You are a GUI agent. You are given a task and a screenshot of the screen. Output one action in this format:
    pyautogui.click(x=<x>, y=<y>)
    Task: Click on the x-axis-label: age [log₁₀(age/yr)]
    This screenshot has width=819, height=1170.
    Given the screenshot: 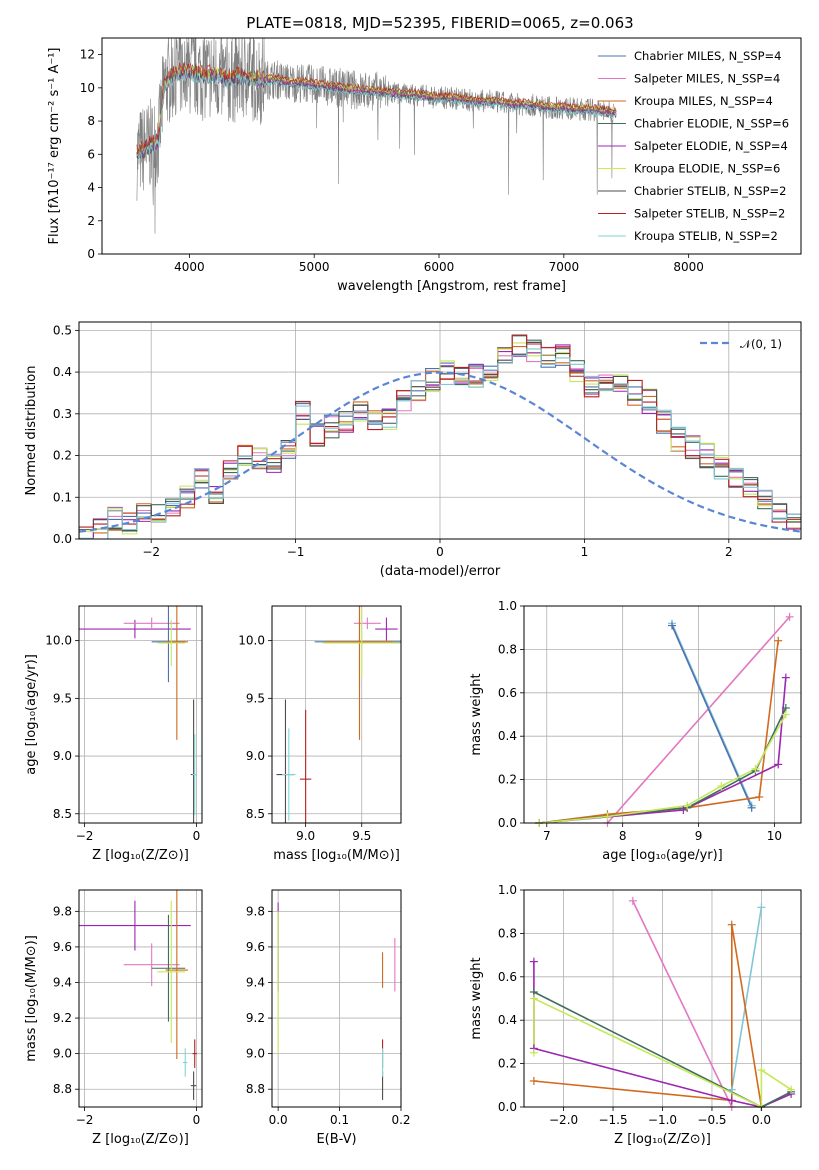 What is the action you would take?
    pyautogui.click(x=662, y=855)
    